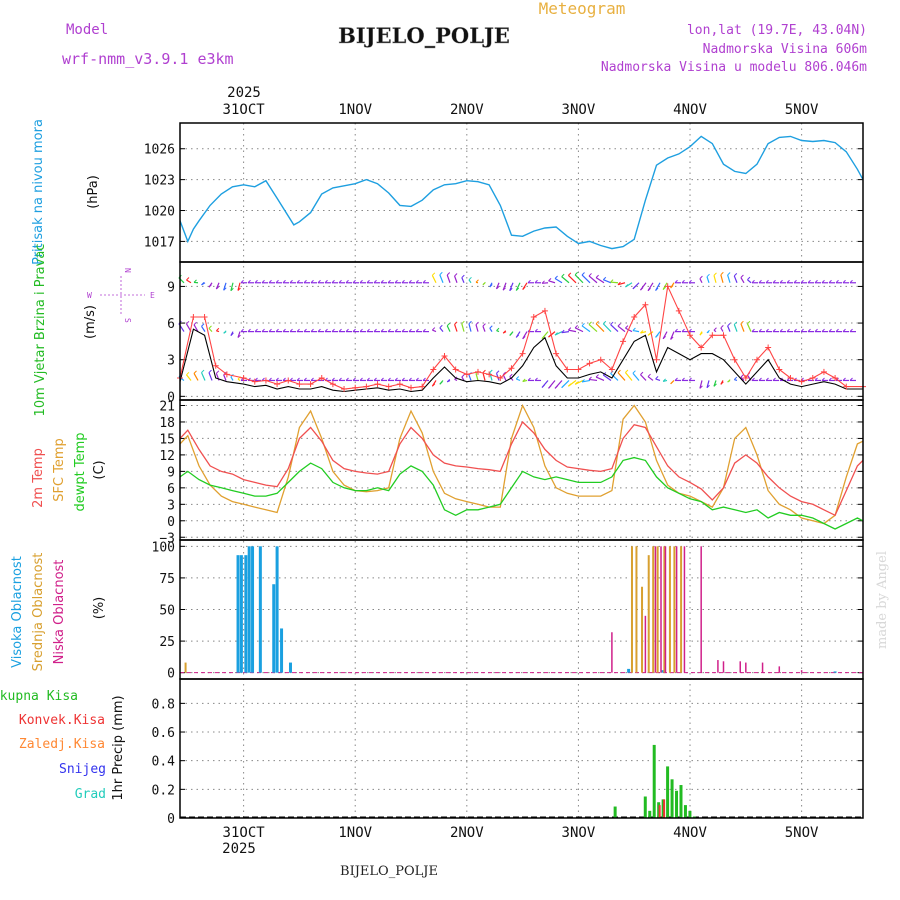 This screenshot has width=900, height=900. I want to click on cloud-mid-ylabel: Srednja Oblacnost, so click(38, 612).